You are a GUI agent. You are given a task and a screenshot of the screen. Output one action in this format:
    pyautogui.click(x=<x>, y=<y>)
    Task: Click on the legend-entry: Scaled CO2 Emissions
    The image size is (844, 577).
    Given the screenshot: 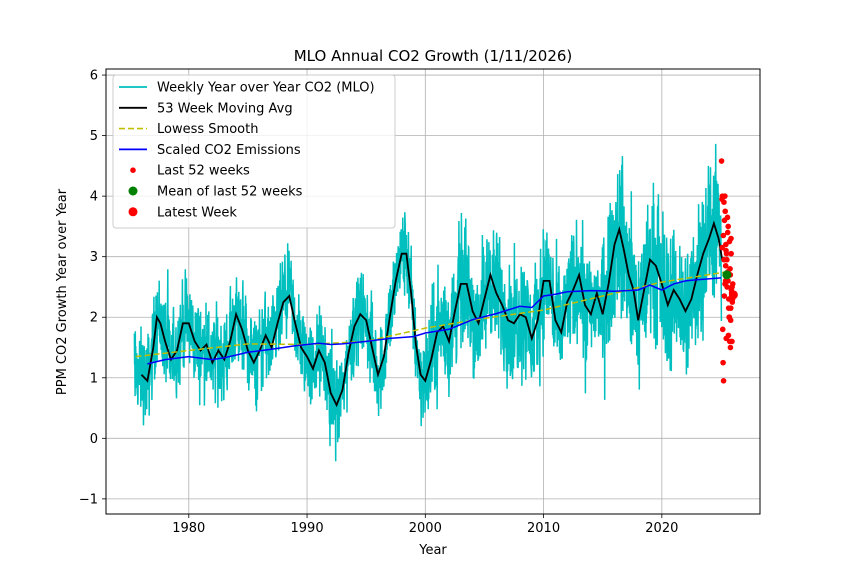 What is the action you would take?
    pyautogui.click(x=210, y=150)
    